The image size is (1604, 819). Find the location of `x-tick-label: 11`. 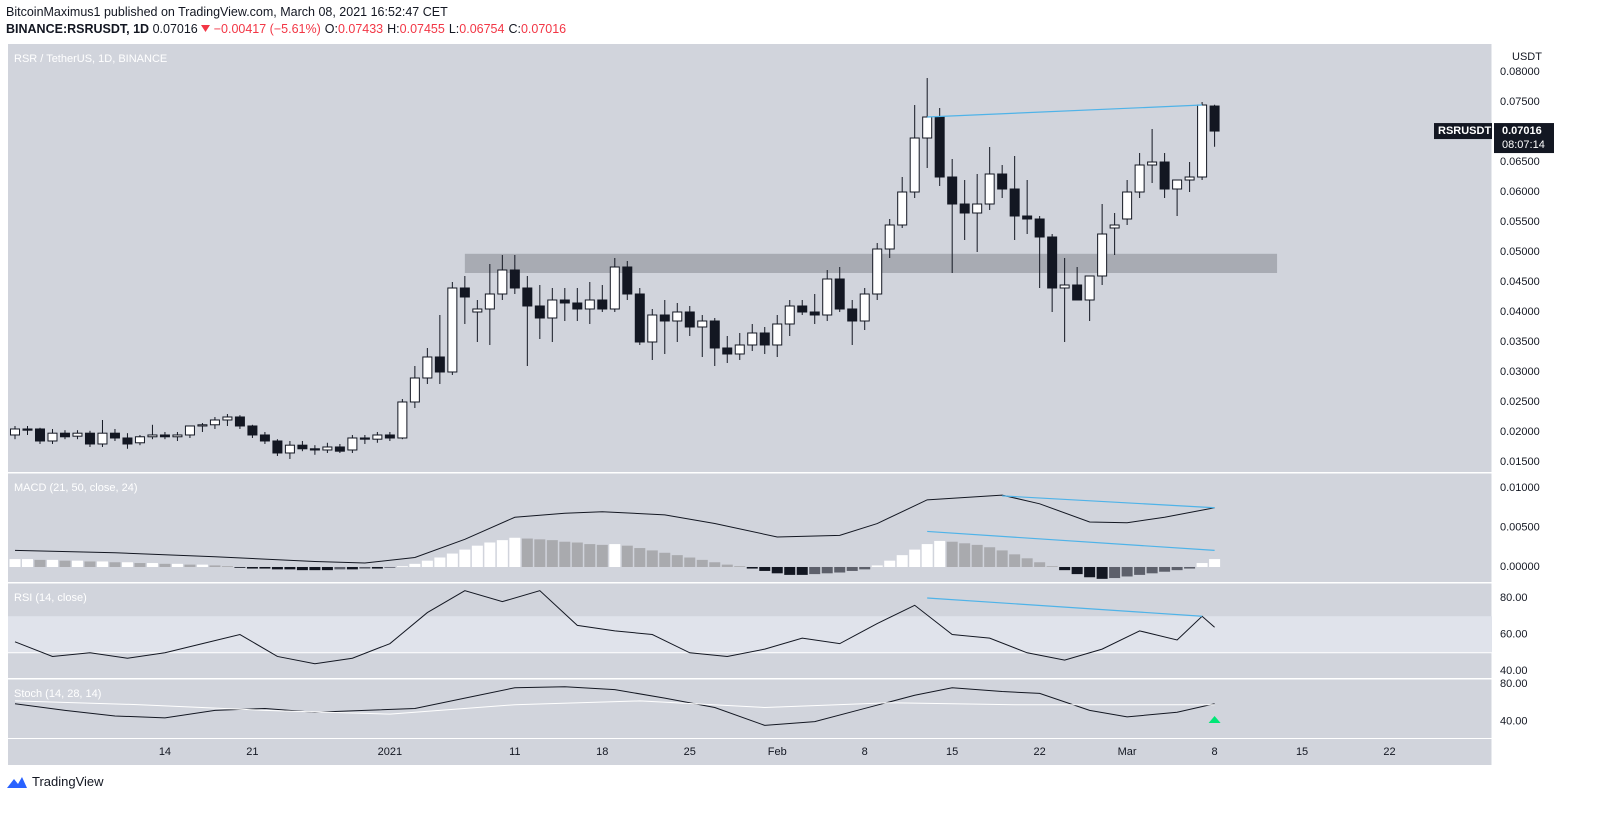

x-tick-label: 11 is located at coordinates (514, 752).